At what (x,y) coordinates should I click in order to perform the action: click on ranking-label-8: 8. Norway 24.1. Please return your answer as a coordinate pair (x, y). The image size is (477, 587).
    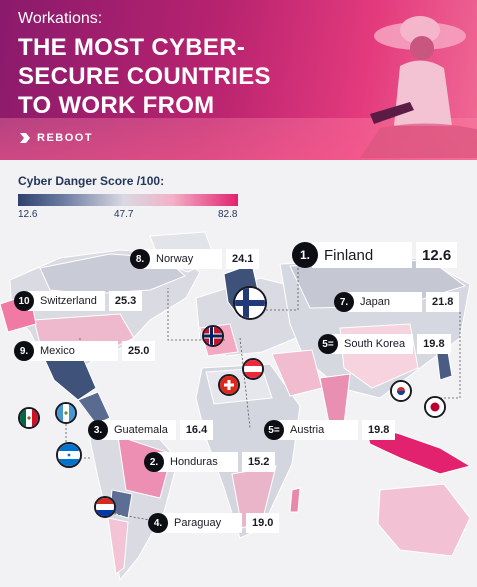
    Looking at the image, I should click on (195, 259).